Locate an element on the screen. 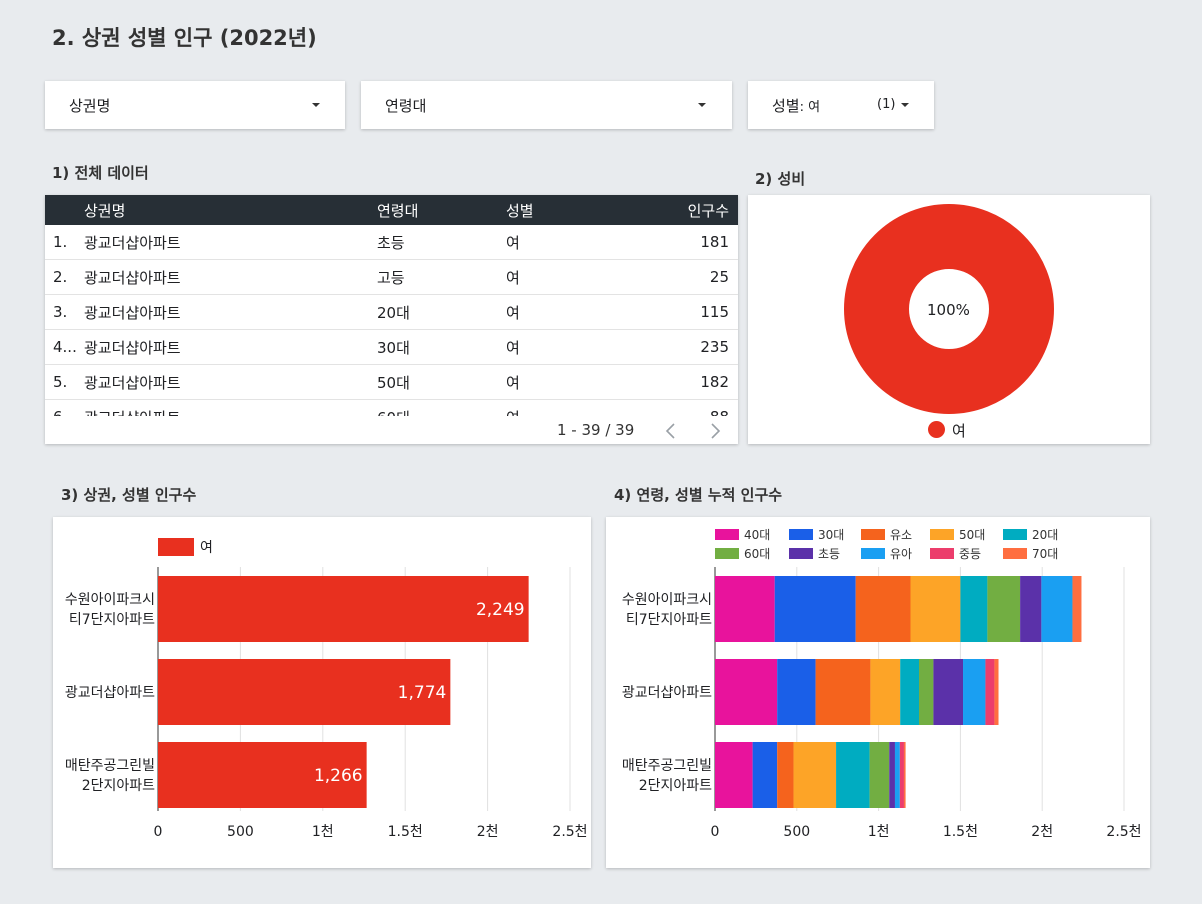  table-row: 4... 광교더샵아파트 30대 여 235 is located at coordinates (391, 347).